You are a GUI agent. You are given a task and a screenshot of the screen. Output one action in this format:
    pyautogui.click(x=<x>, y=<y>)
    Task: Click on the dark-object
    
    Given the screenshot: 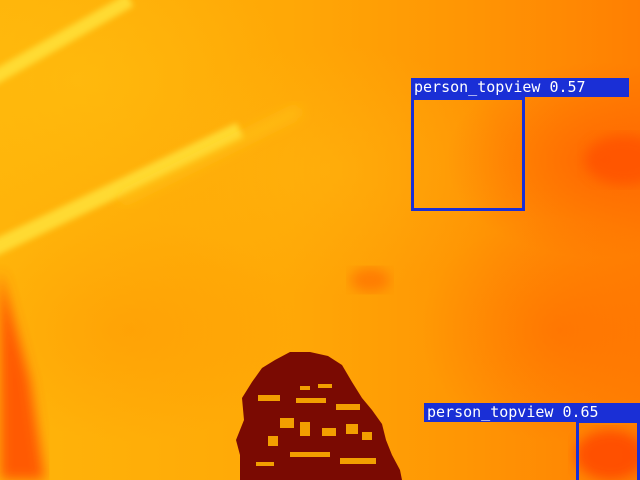 What is the action you would take?
    pyautogui.click(x=319, y=416)
    